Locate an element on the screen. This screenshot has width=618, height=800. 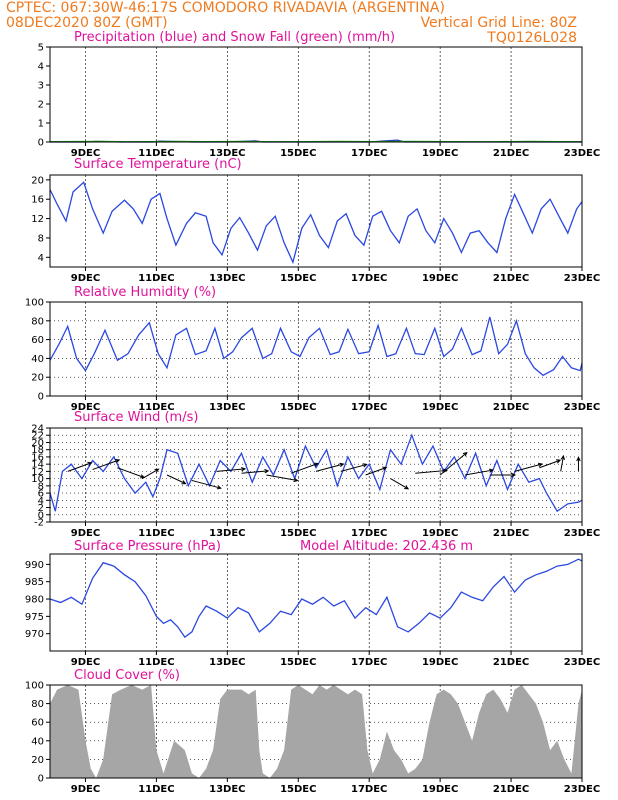
y-tick-label: 40 is located at coordinates (37, 359).